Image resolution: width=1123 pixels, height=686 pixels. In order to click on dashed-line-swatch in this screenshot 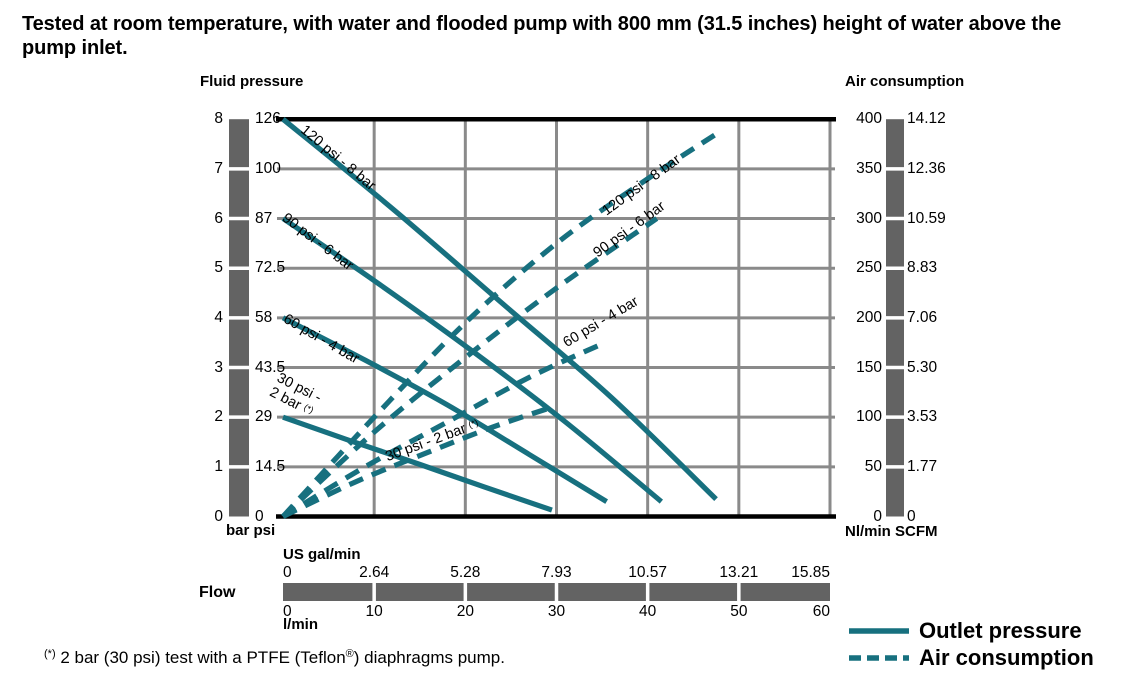, I will do `click(879, 658)`.